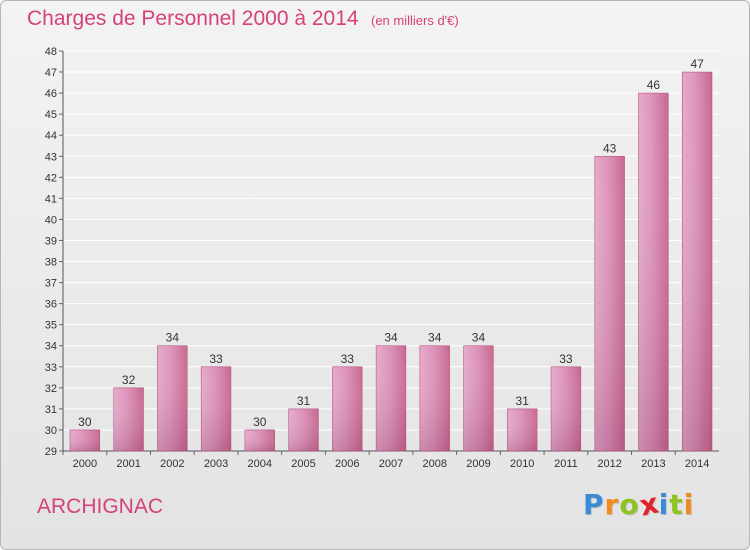 This screenshot has width=750, height=550. What do you see at coordinates (260, 464) in the screenshot?
I see `x-tick-label-2004: 2004` at bounding box center [260, 464].